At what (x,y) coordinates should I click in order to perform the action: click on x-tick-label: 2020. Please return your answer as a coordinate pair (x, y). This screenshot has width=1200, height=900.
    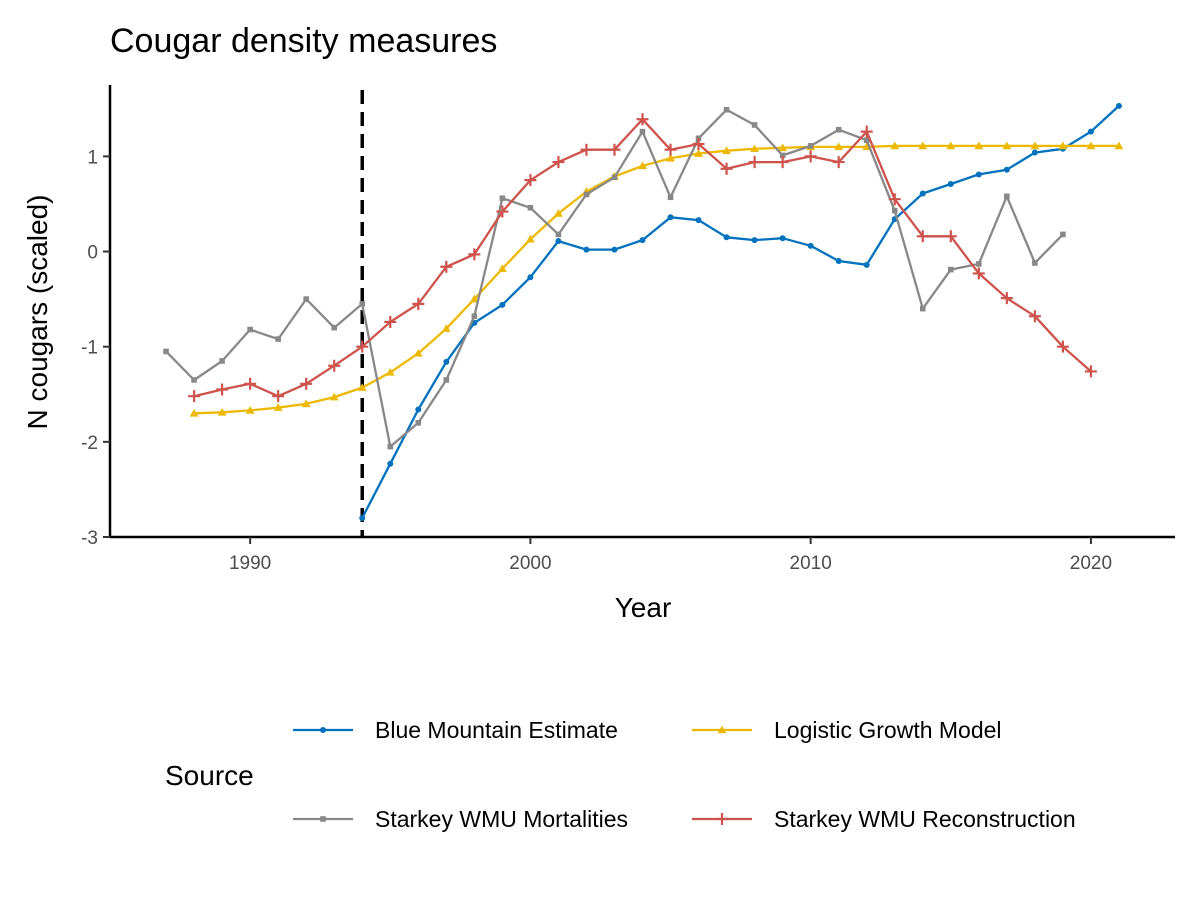
    Looking at the image, I should click on (1091, 563).